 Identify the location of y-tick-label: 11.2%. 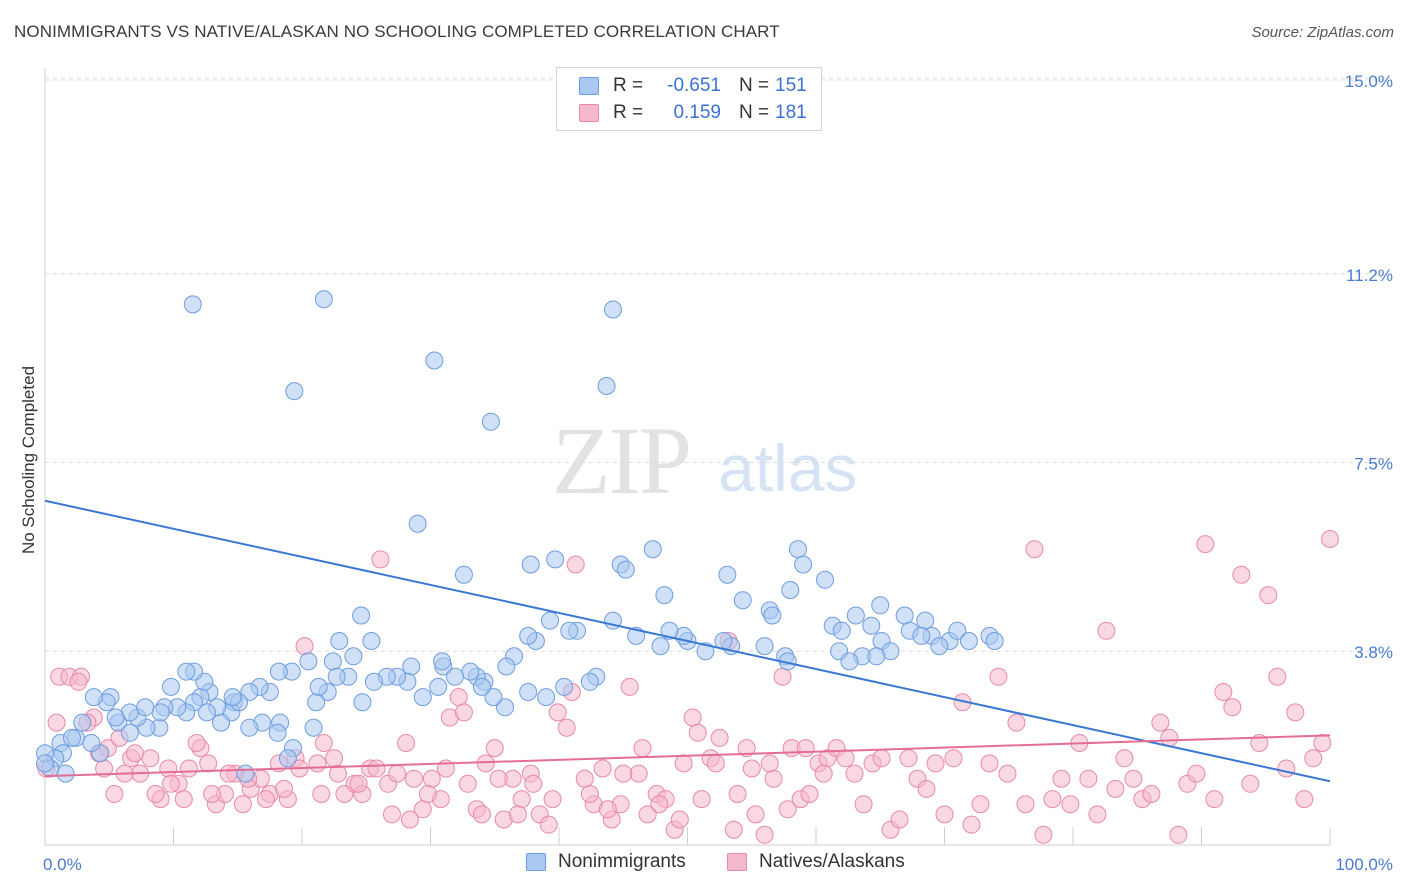
(1369, 275).